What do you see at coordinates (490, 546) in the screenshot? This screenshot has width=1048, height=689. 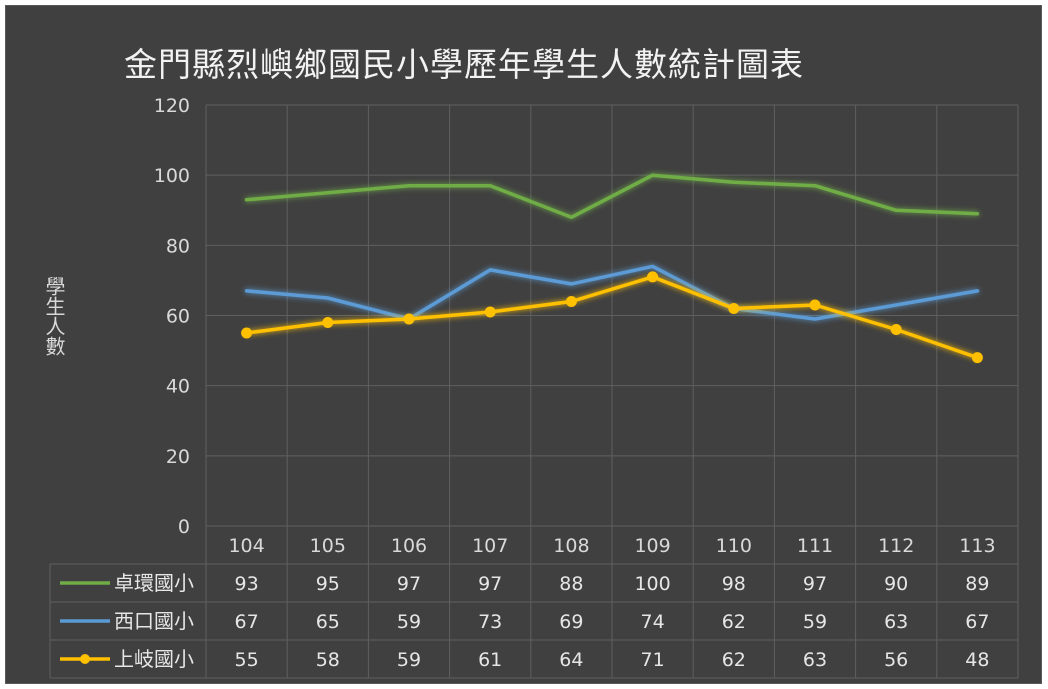 I see `x-tick-label: 107` at bounding box center [490, 546].